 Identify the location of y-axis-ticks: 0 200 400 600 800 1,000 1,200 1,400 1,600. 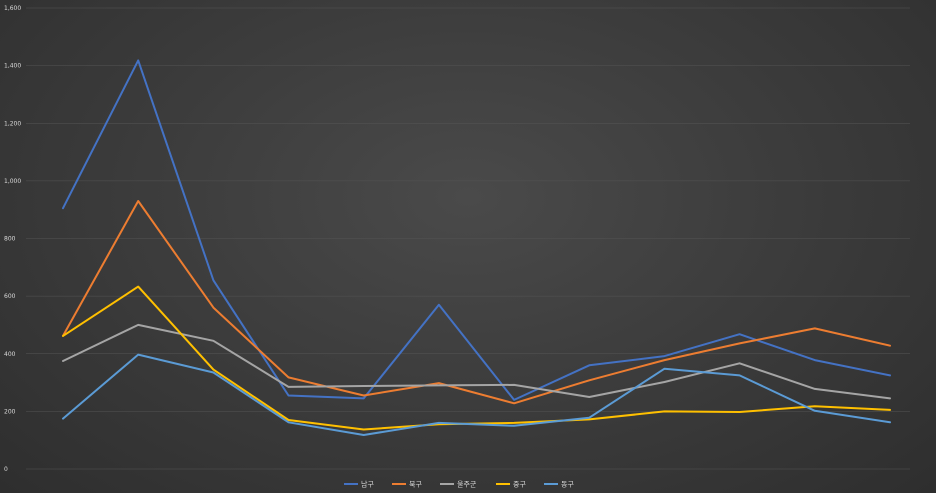
(12, 239).